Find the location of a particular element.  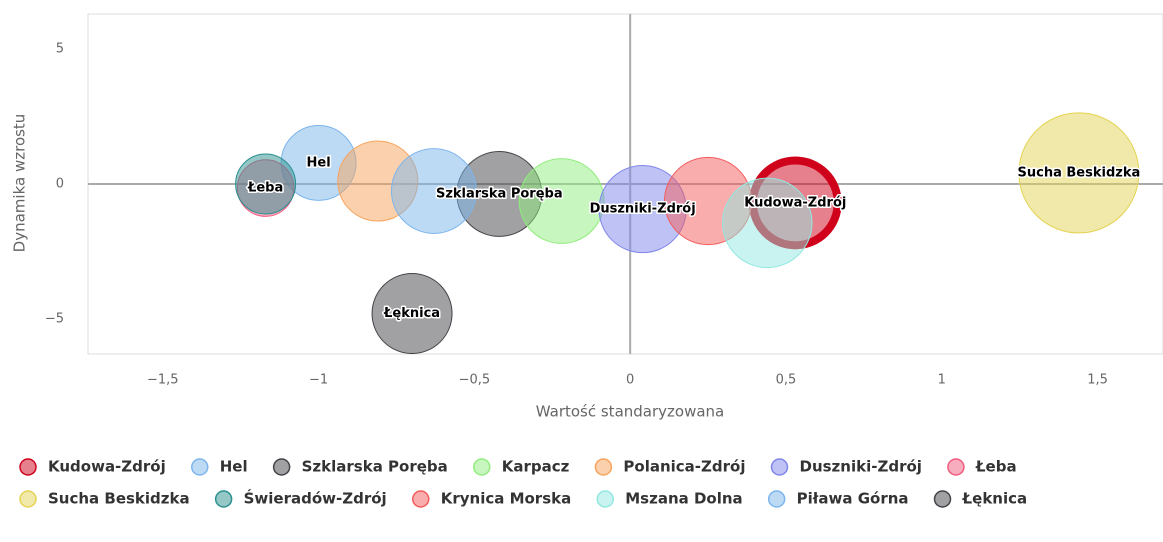

legend-item: Łeba is located at coordinates (982, 467).